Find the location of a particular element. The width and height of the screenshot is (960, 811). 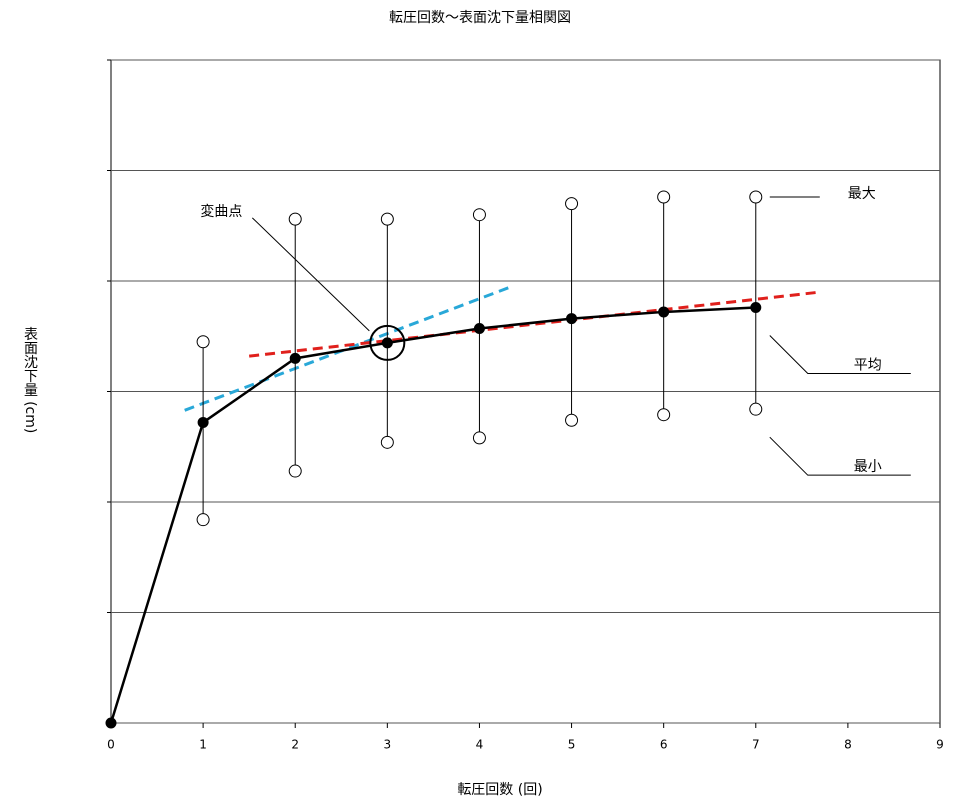

x-tick-label: 2 is located at coordinates (295, 745).